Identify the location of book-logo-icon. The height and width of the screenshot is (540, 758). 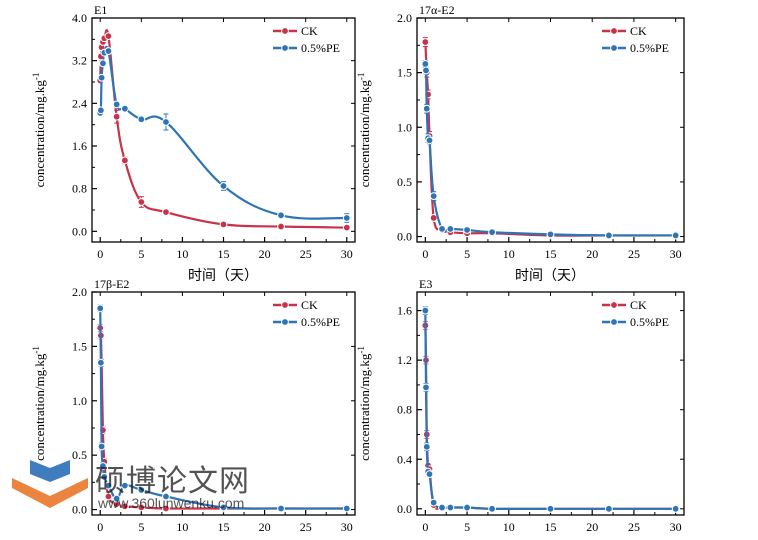
(50, 484).